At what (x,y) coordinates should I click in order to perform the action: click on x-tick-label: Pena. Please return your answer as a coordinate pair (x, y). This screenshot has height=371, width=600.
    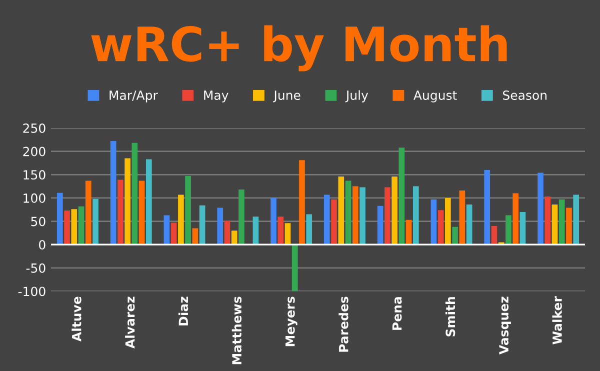
    Looking at the image, I should click on (397, 313).